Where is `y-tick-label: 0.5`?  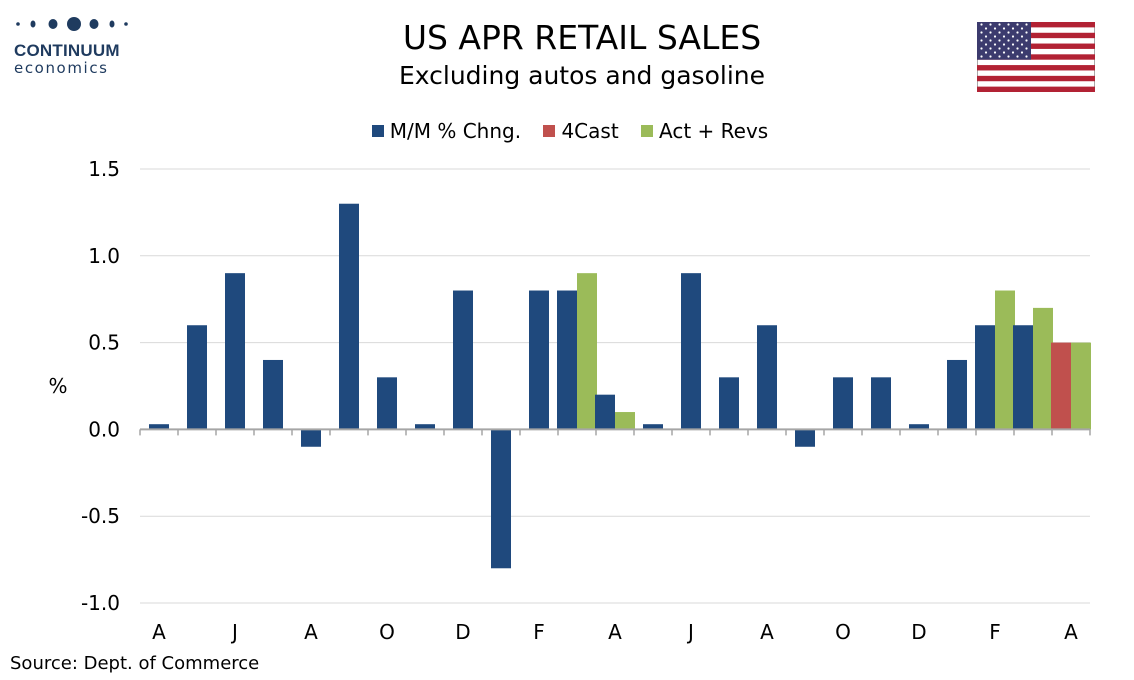 y-tick-label: 0.5 is located at coordinates (104, 343).